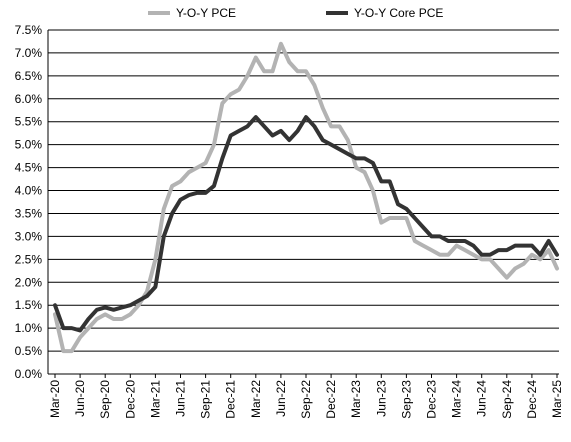  I want to click on x-tick-label: Jun-21, so click(181, 398).